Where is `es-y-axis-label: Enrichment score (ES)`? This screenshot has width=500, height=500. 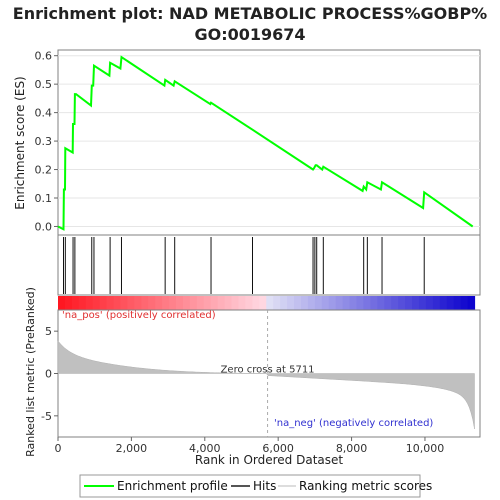 es-y-axis-label: Enrichment score (ES) is located at coordinates (20, 142).